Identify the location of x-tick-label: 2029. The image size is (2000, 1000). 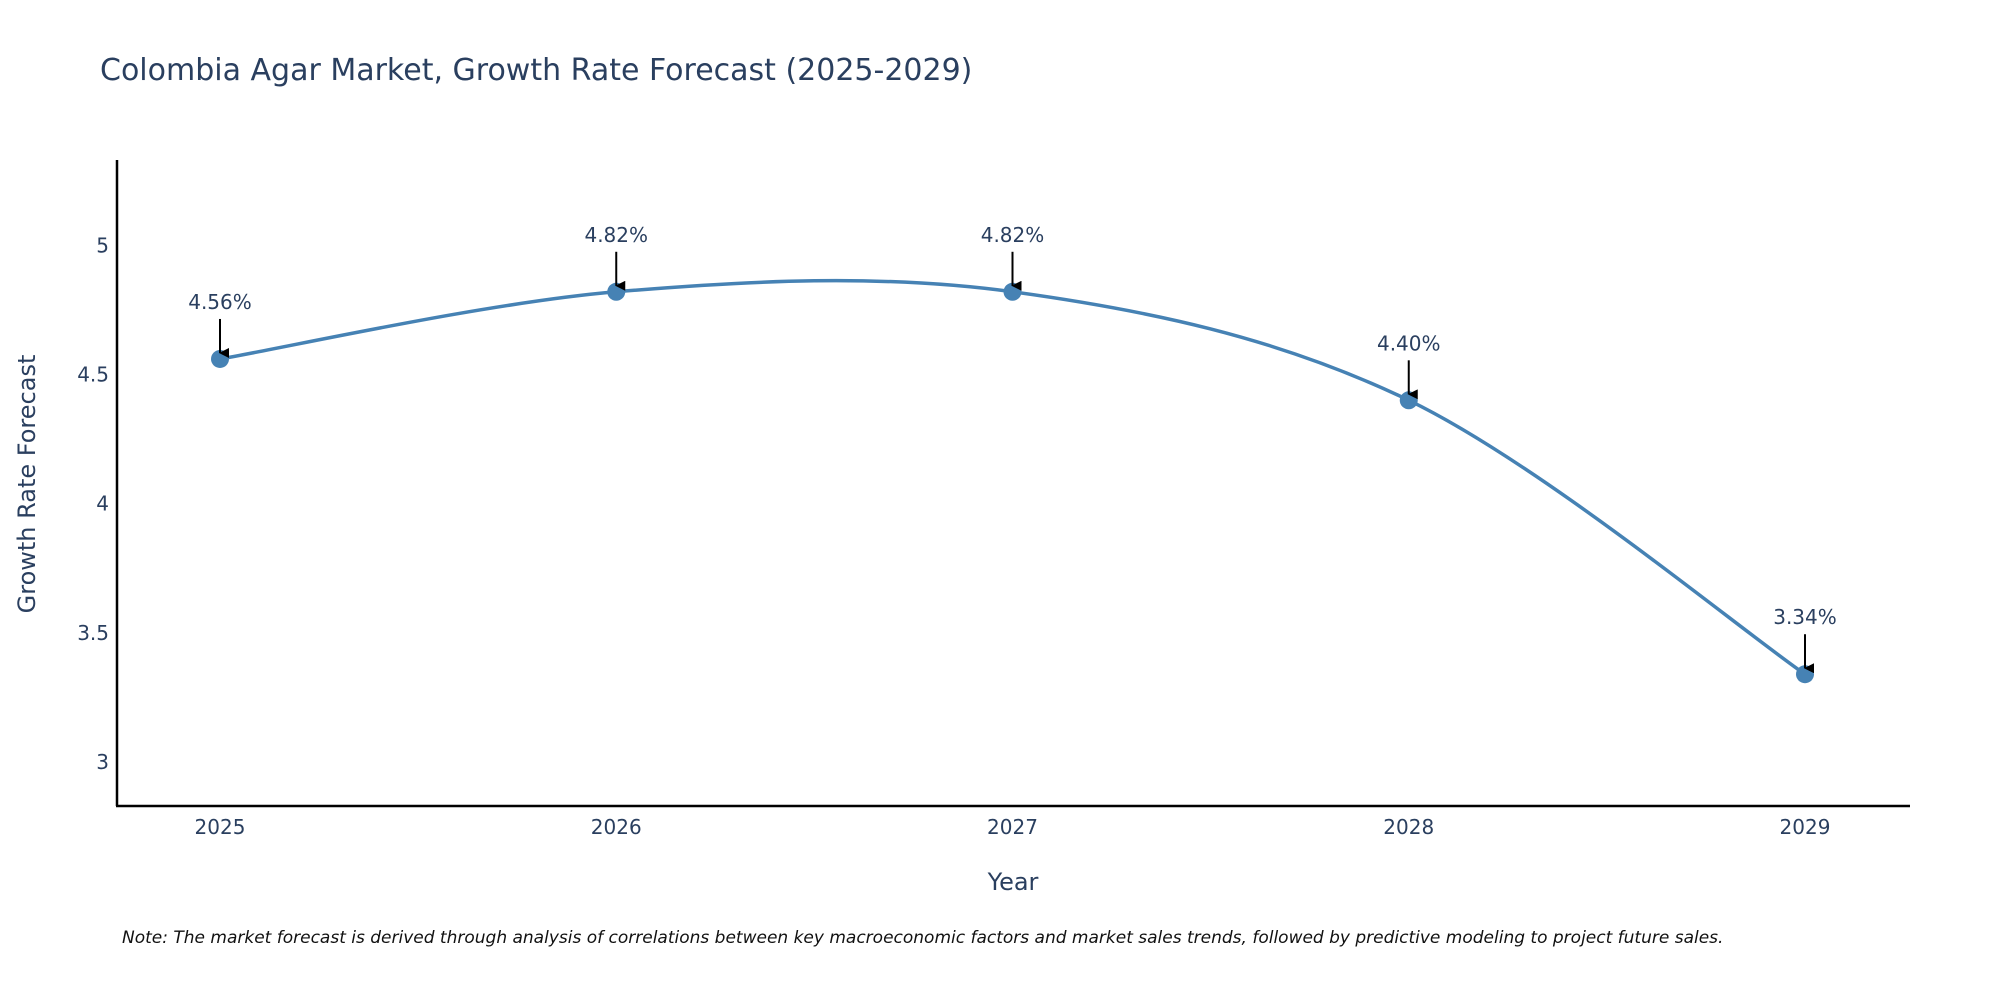
(1805, 827).